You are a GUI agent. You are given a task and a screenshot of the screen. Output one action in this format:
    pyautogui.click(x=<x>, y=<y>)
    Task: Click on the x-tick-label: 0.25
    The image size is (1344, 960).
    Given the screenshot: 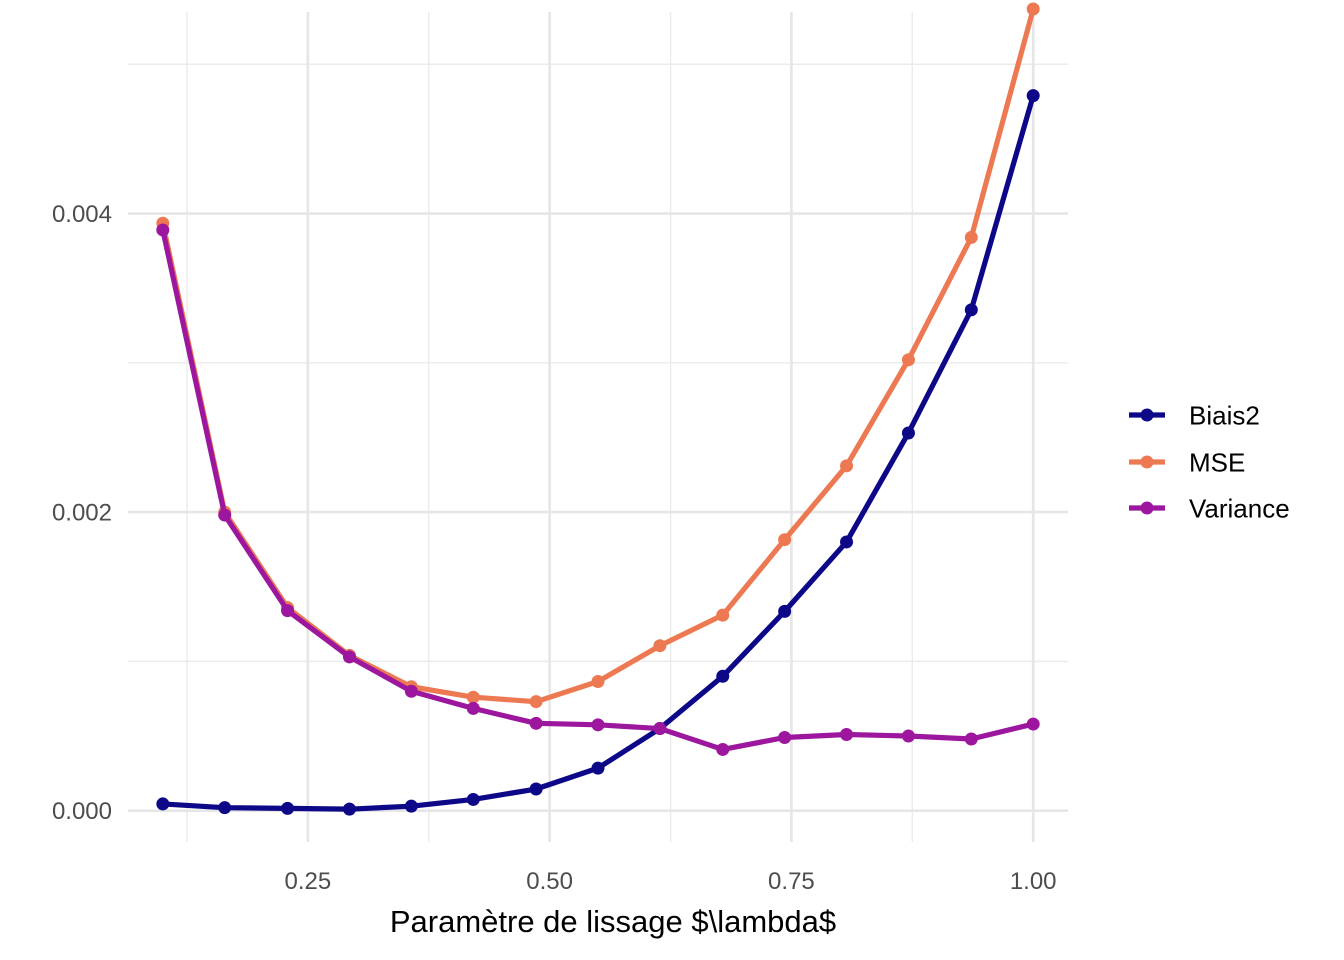 What is the action you would take?
    pyautogui.click(x=308, y=881)
    